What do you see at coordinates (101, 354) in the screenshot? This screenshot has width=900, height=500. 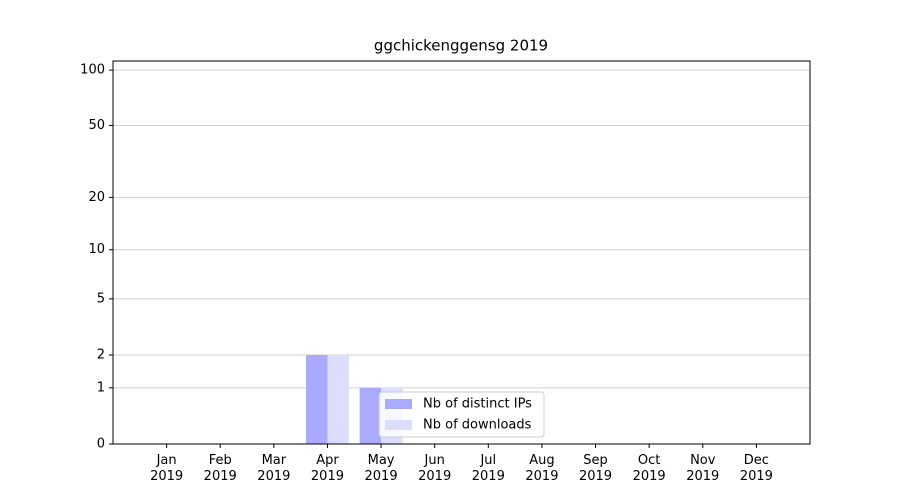 I see `y-tick-label: 2` at bounding box center [101, 354].